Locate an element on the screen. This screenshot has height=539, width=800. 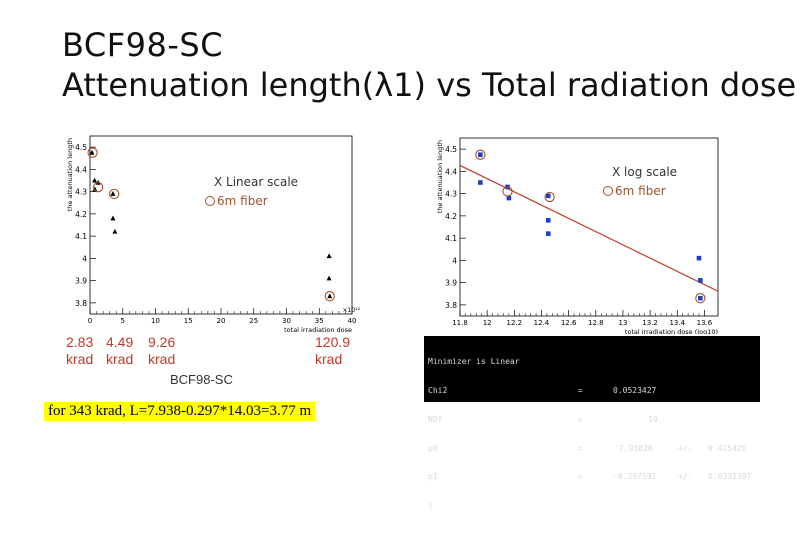
x-tick-label: 12.8 is located at coordinates (596, 323).